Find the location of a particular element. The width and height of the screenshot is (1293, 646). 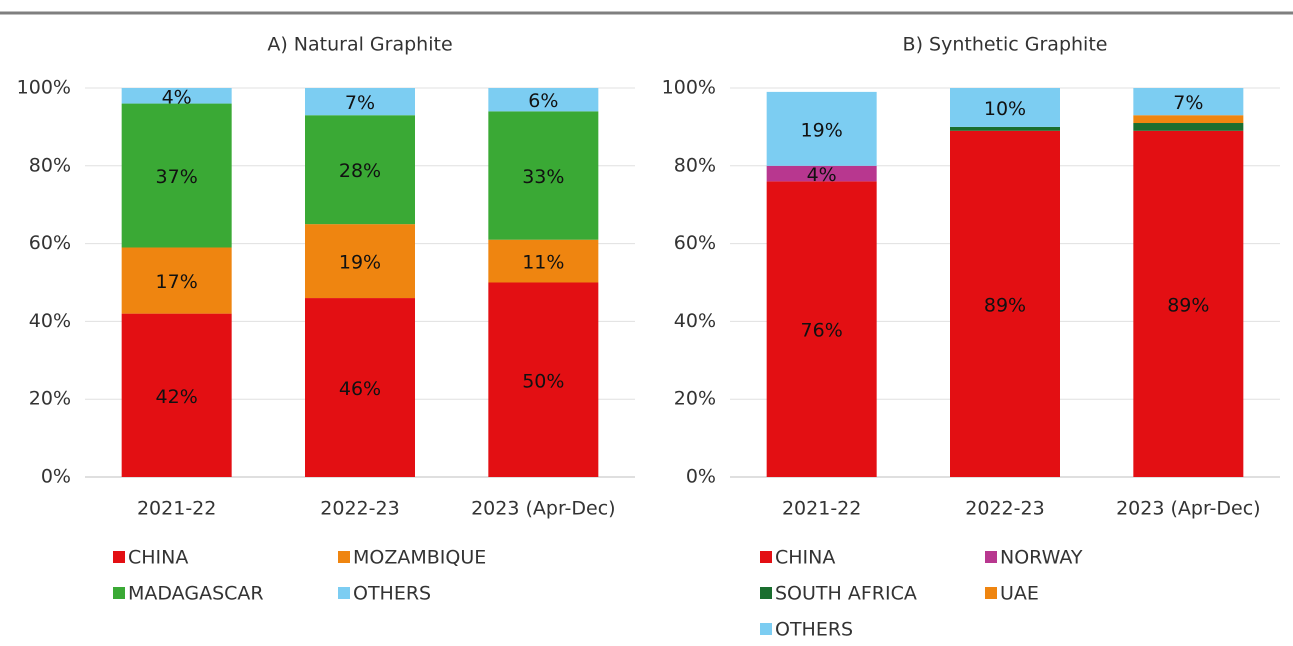

data-label: 10% is located at coordinates (1005, 109).